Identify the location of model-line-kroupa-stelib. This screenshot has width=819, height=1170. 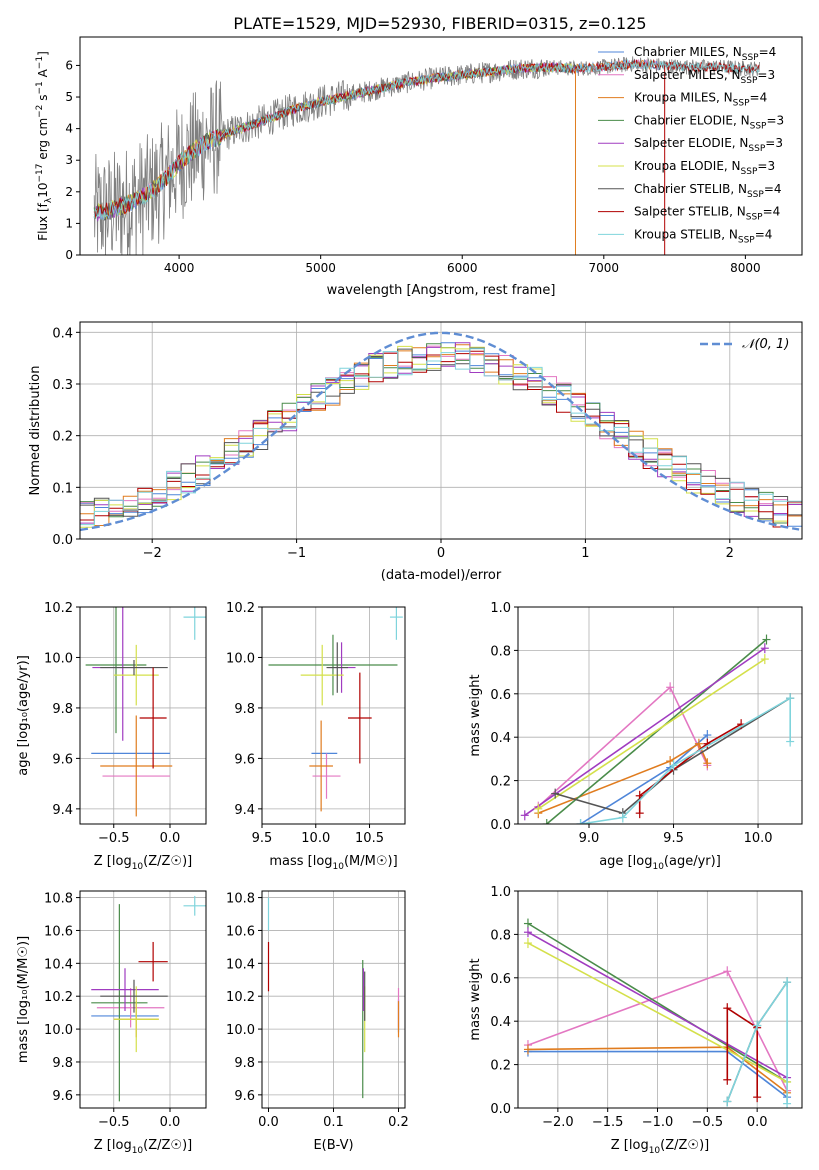
(426, 139).